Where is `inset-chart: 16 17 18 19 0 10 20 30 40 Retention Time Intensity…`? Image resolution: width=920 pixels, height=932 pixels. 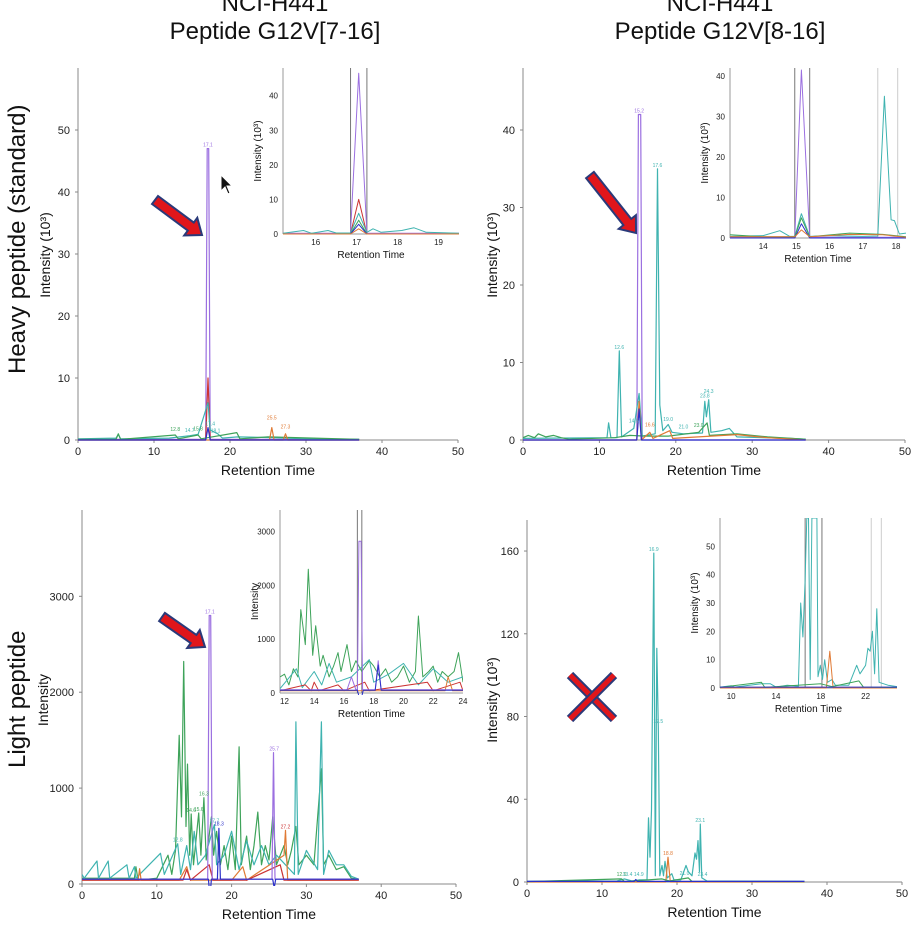 inset-chart: 16 17 18 19 0 10 20 30 40 Retention Time Intensity… is located at coordinates (356, 164).